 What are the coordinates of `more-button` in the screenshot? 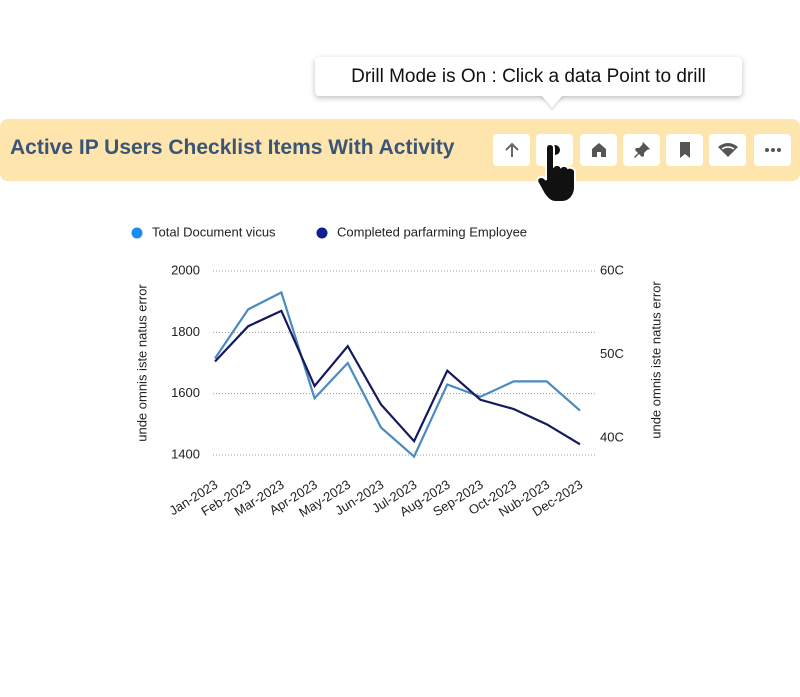 It's located at (772, 150).